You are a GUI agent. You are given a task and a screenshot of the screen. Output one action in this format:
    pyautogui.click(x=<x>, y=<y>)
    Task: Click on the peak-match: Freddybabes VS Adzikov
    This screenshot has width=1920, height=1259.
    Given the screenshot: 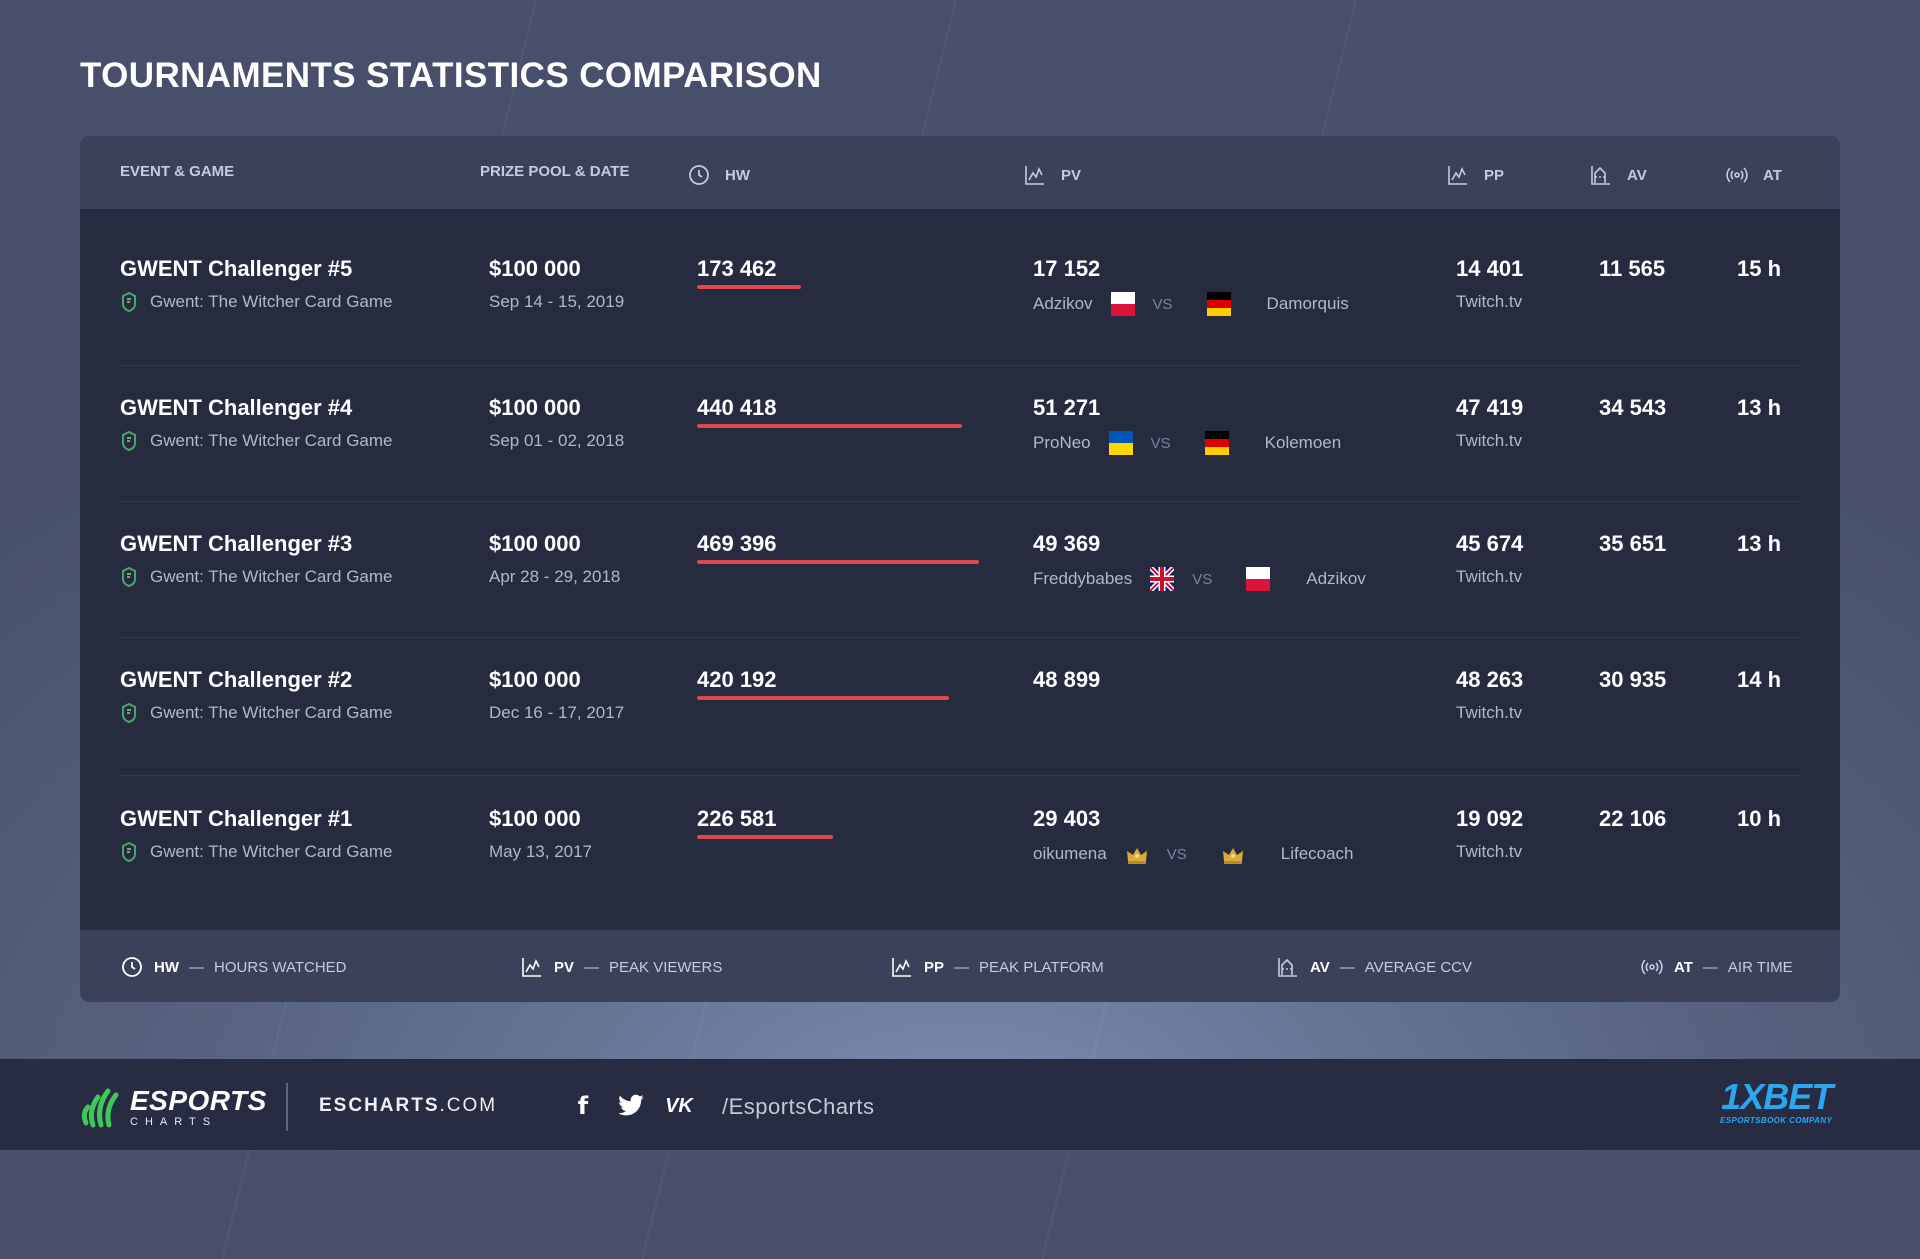 What is the action you would take?
    pyautogui.click(x=1199, y=579)
    